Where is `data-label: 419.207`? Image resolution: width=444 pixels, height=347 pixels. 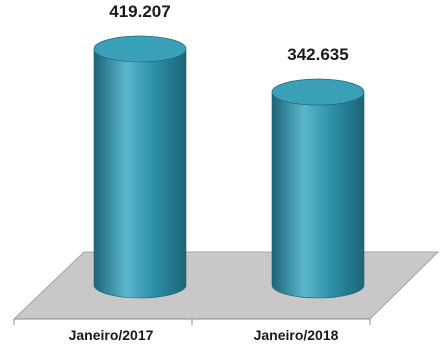
data-label: 419.207 is located at coordinates (139, 11).